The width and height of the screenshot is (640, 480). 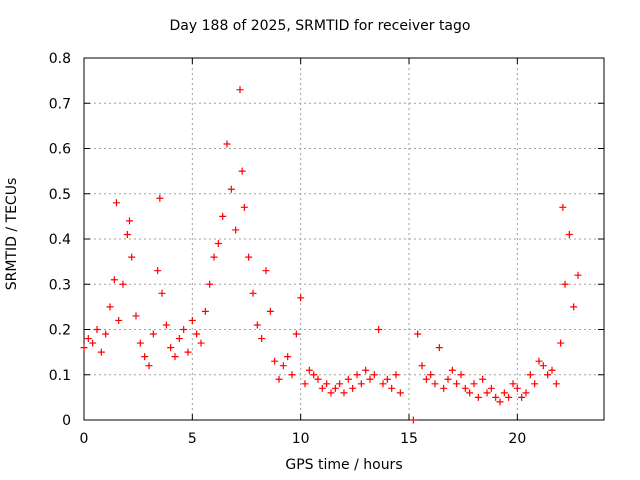 I want to click on x-tick-label: 5, so click(x=192, y=439).